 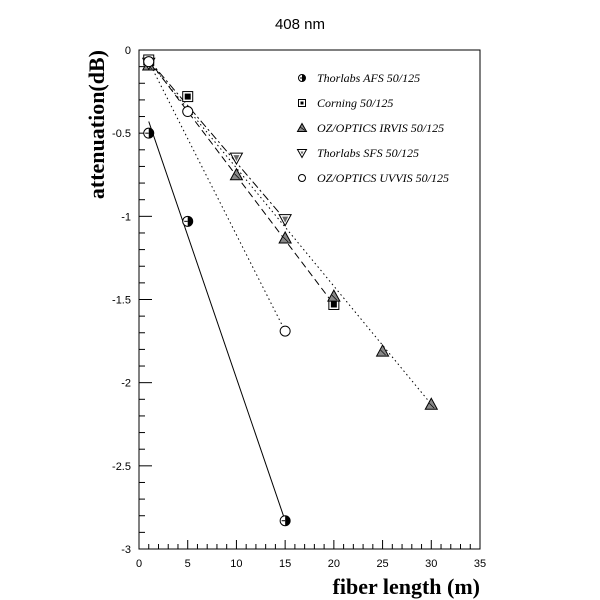 I want to click on legend-label-4: Thorlabs SFS 50/125, so click(x=368, y=153).